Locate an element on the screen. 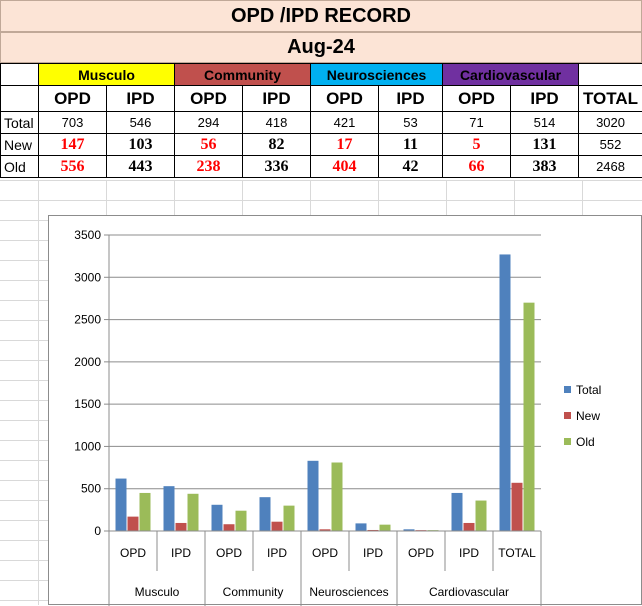 The image size is (642, 606). legend-swatch-total is located at coordinates (567, 389).